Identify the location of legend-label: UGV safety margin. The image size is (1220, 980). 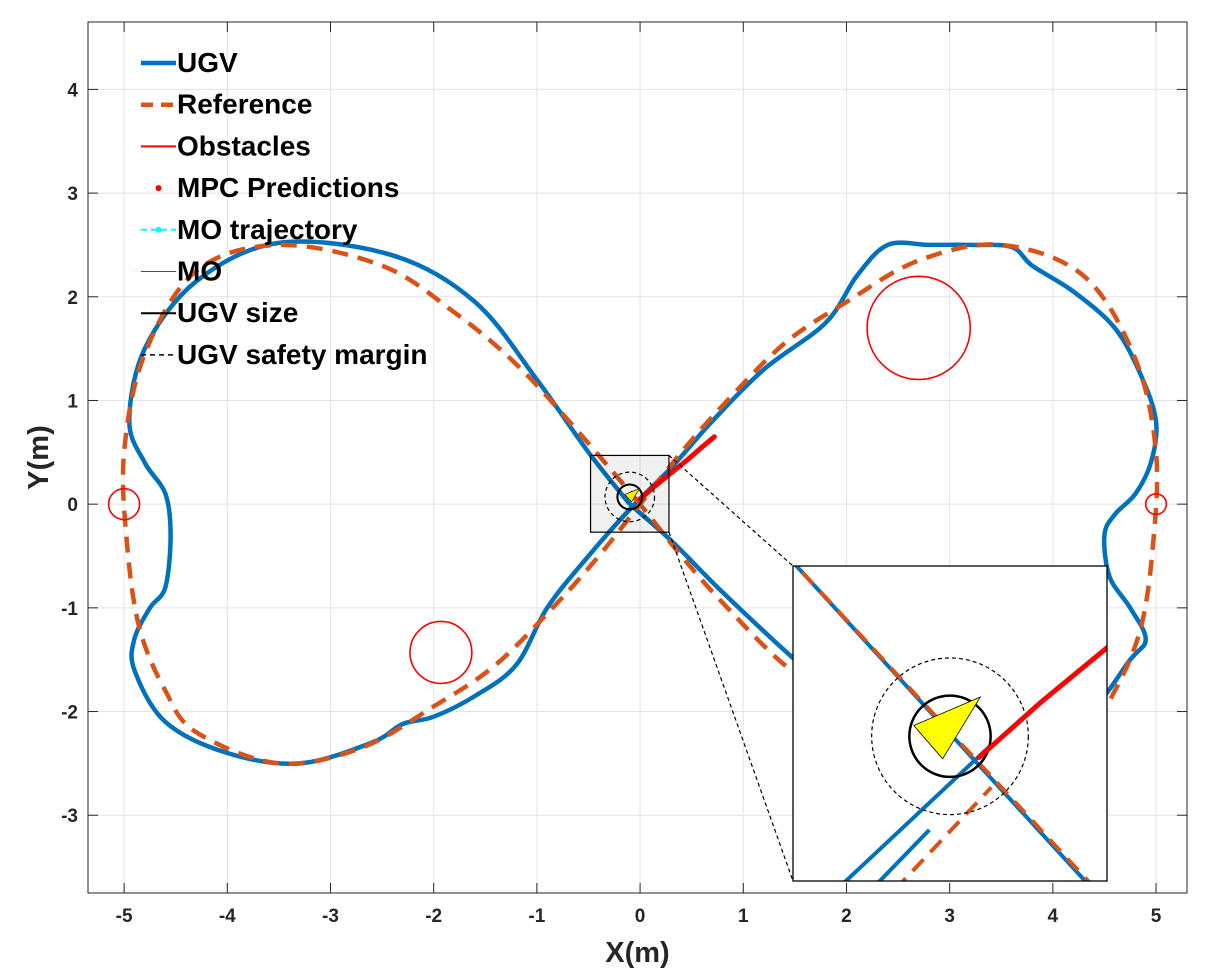
(302, 354).